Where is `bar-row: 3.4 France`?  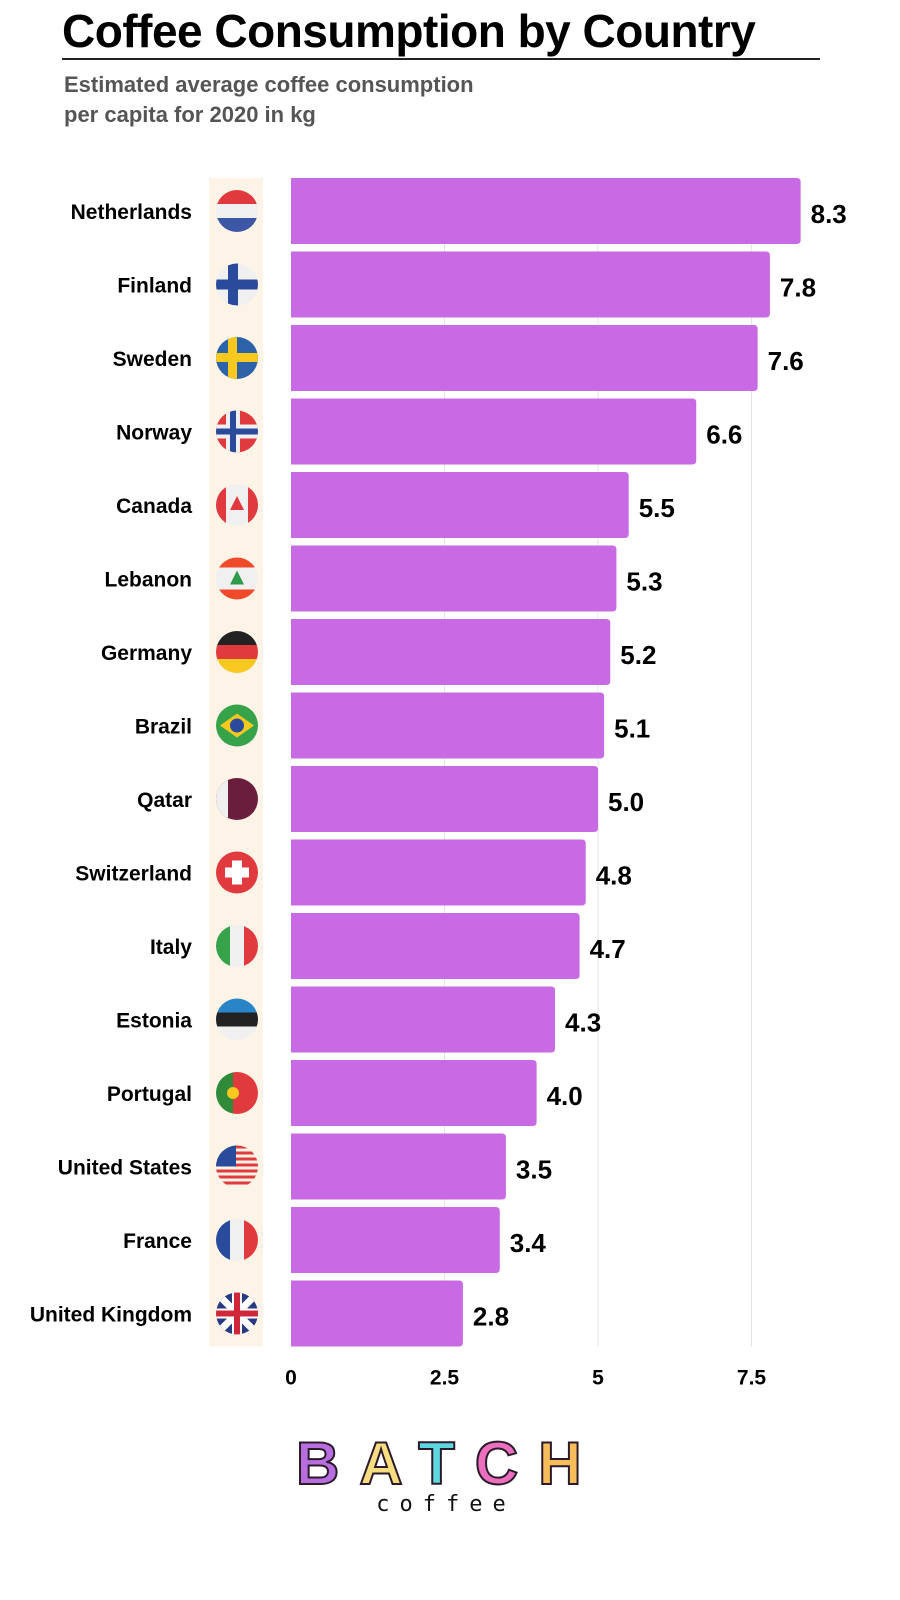
bar-row: 3.4 France is located at coordinates (334, 1240).